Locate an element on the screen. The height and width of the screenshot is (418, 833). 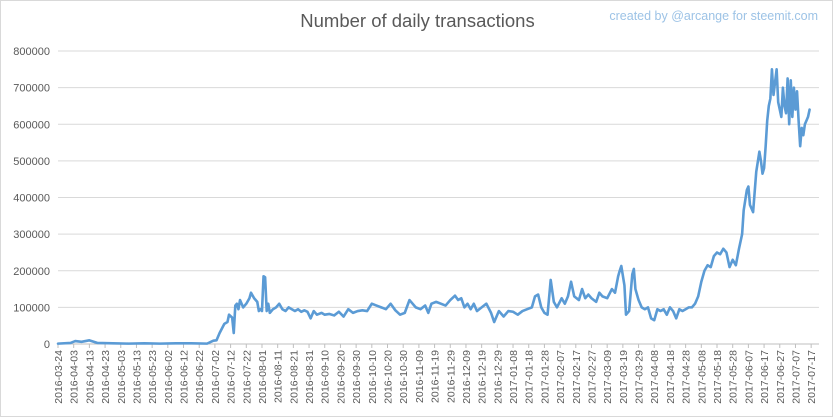
x-tick-label: 2016-10-10 is located at coordinates (373, 377).